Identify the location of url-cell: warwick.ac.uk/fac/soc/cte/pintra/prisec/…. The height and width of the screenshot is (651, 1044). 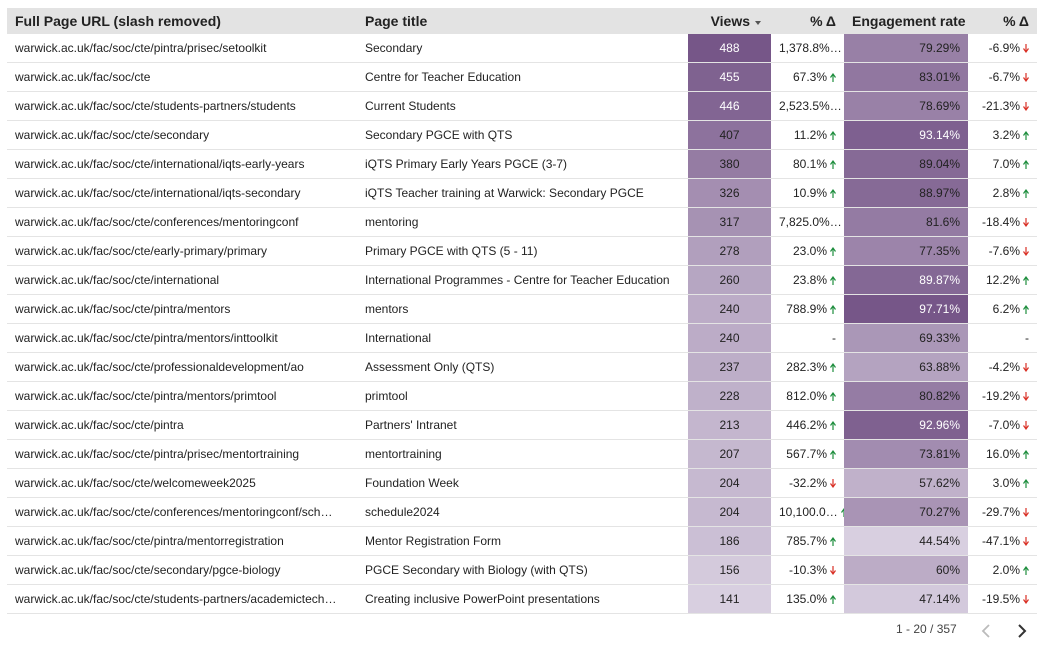
(182, 48).